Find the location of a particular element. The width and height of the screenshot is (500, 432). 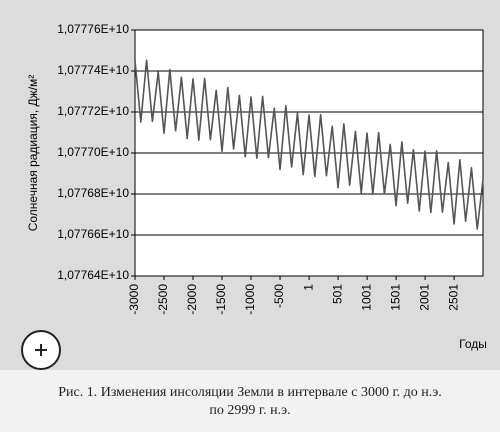

x-tick-label: 2501 is located at coordinates (453, 297).